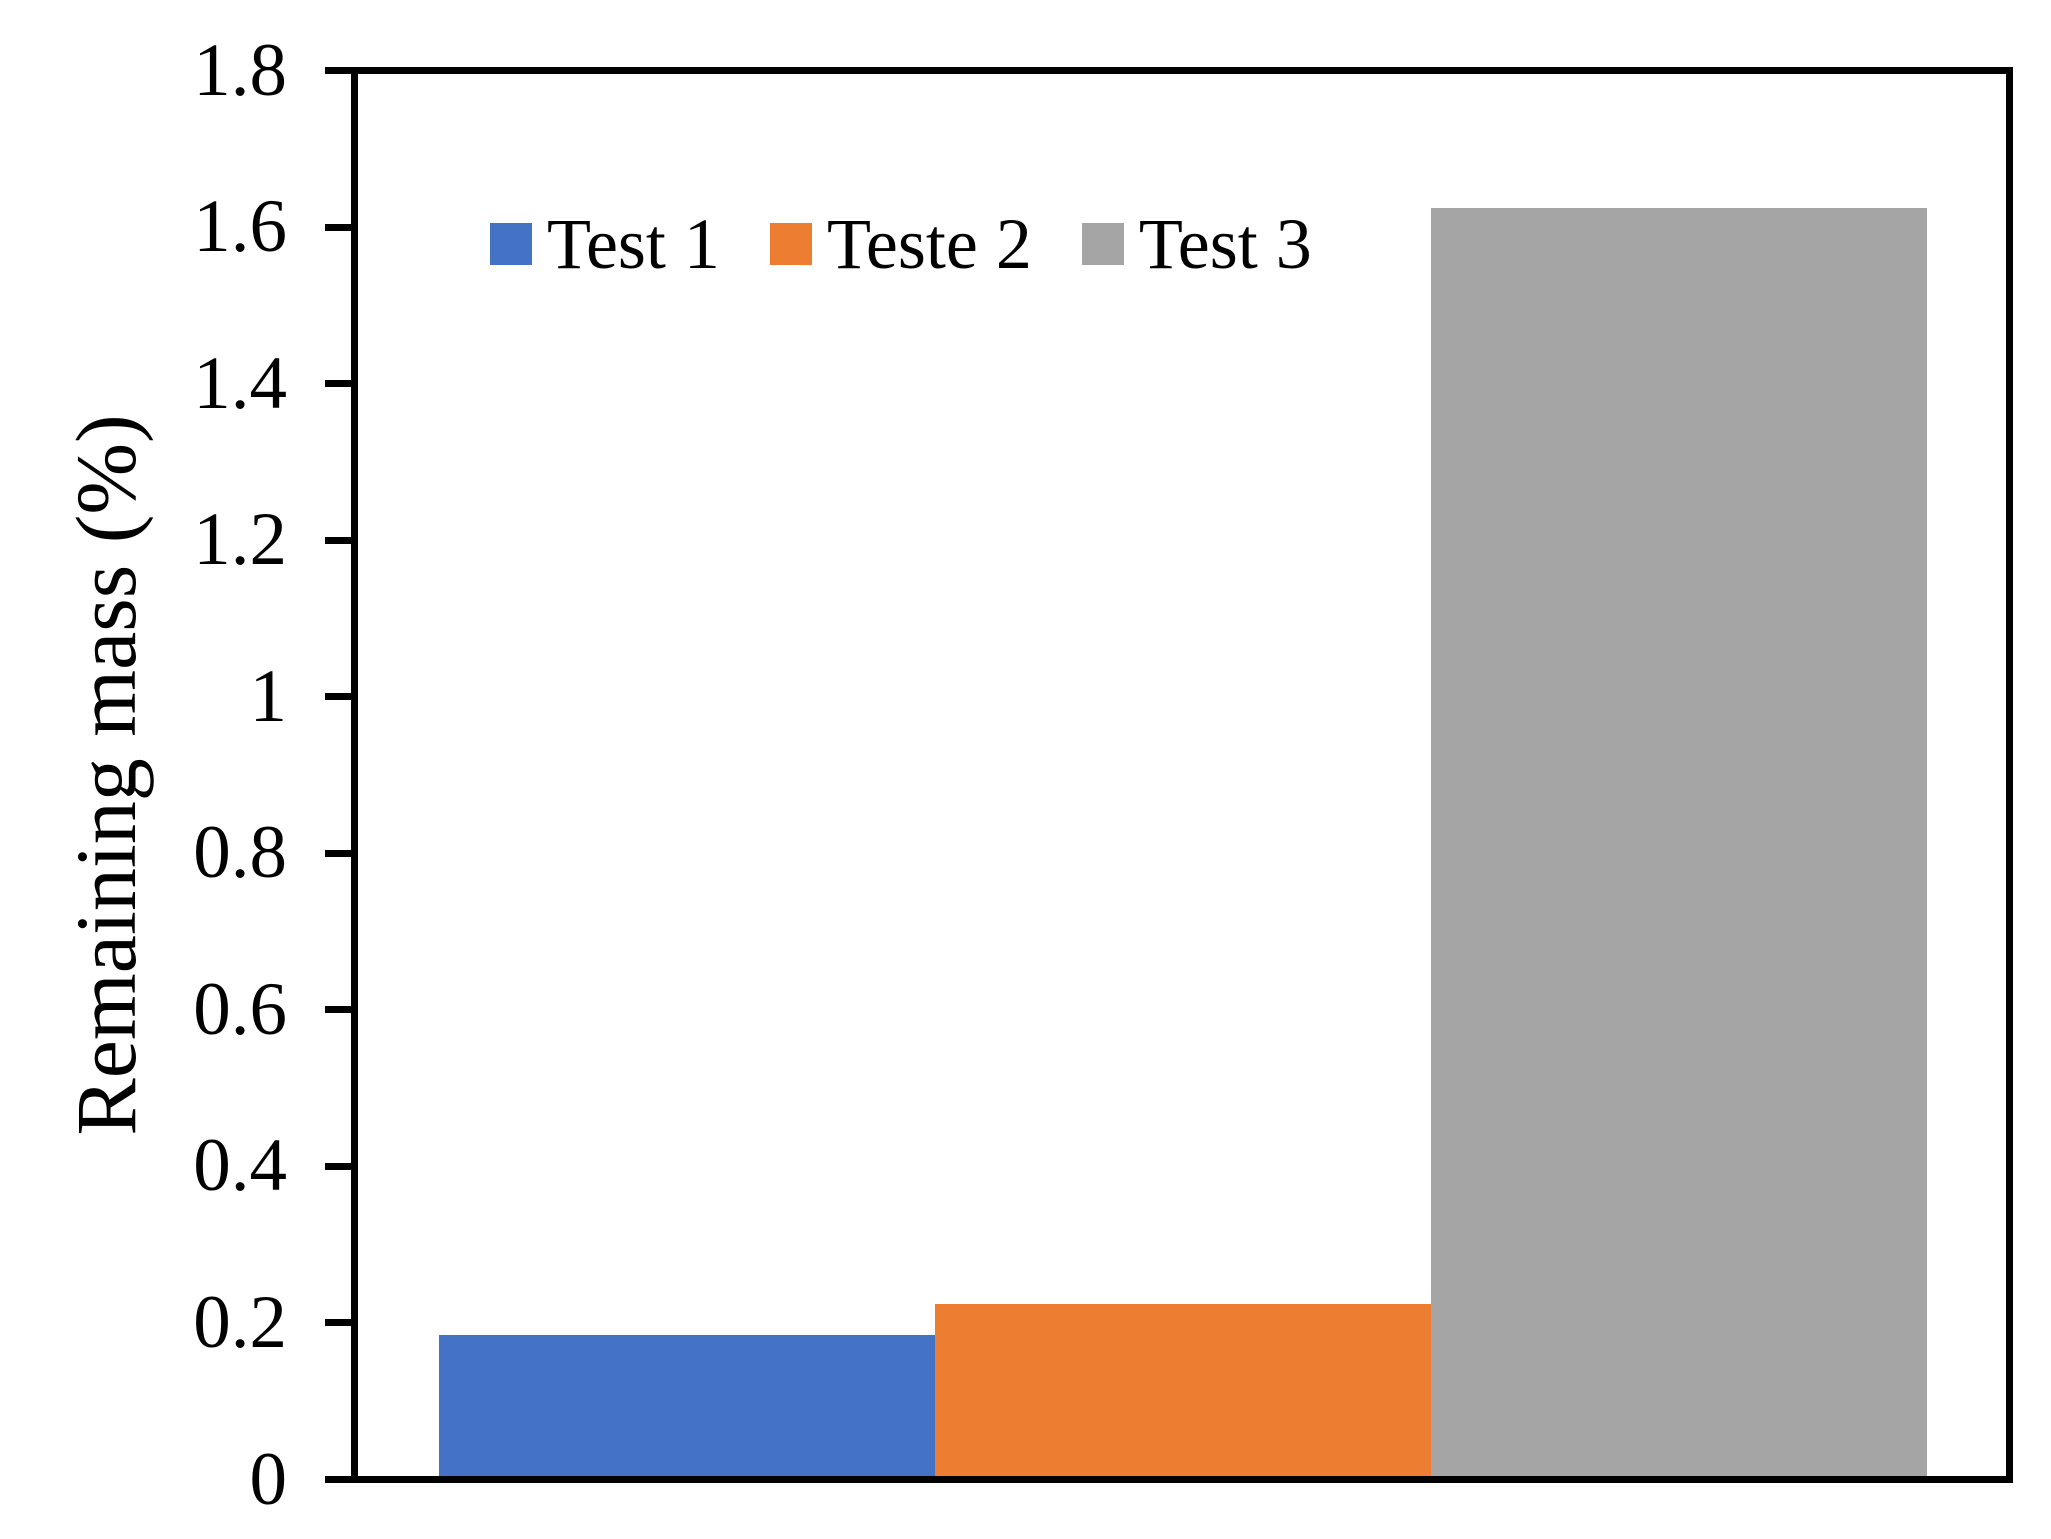  Describe the element at coordinates (1225, 244) in the screenshot. I see `legend-label: Test 3` at that location.